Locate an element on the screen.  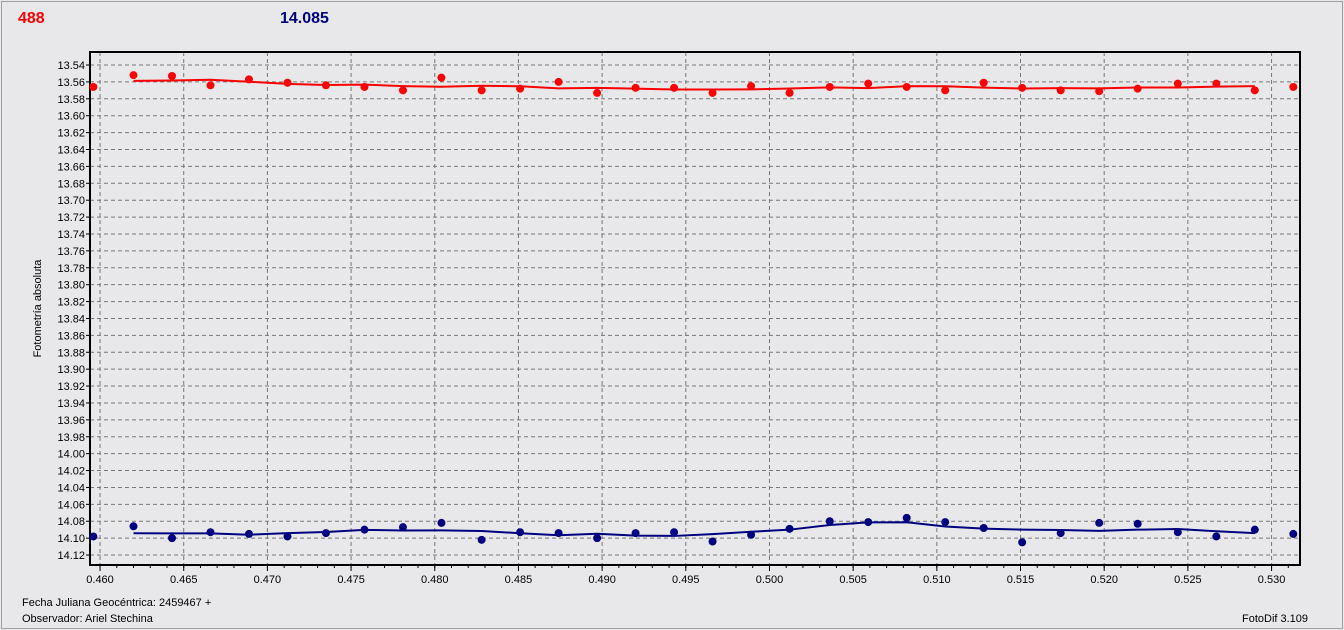
y-tick-label: 13.58 is located at coordinates (71, 100).